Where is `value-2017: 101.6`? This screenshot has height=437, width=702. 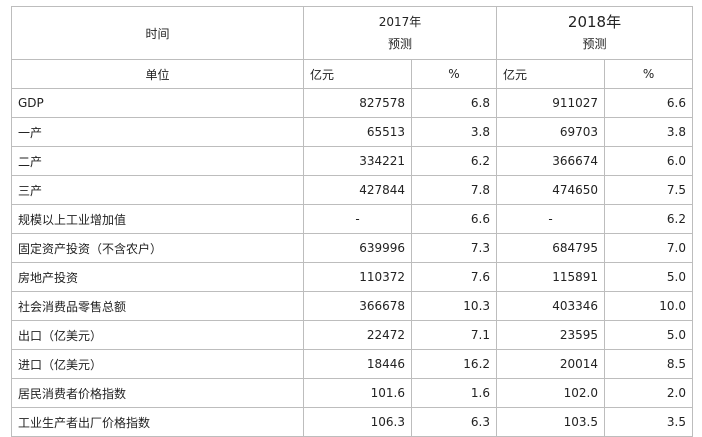 value-2017: 101.6 is located at coordinates (357, 393).